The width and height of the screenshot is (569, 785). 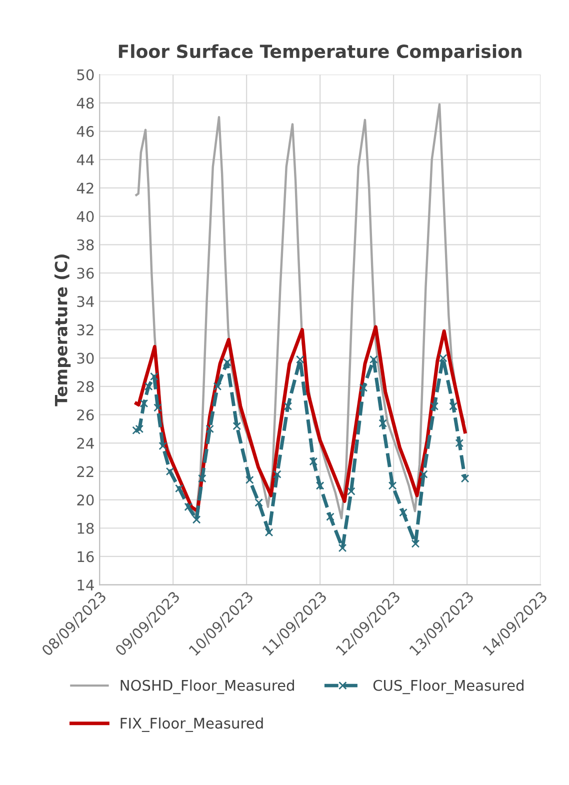 I want to click on y-axis-title: Temperature (C), so click(x=62, y=330).